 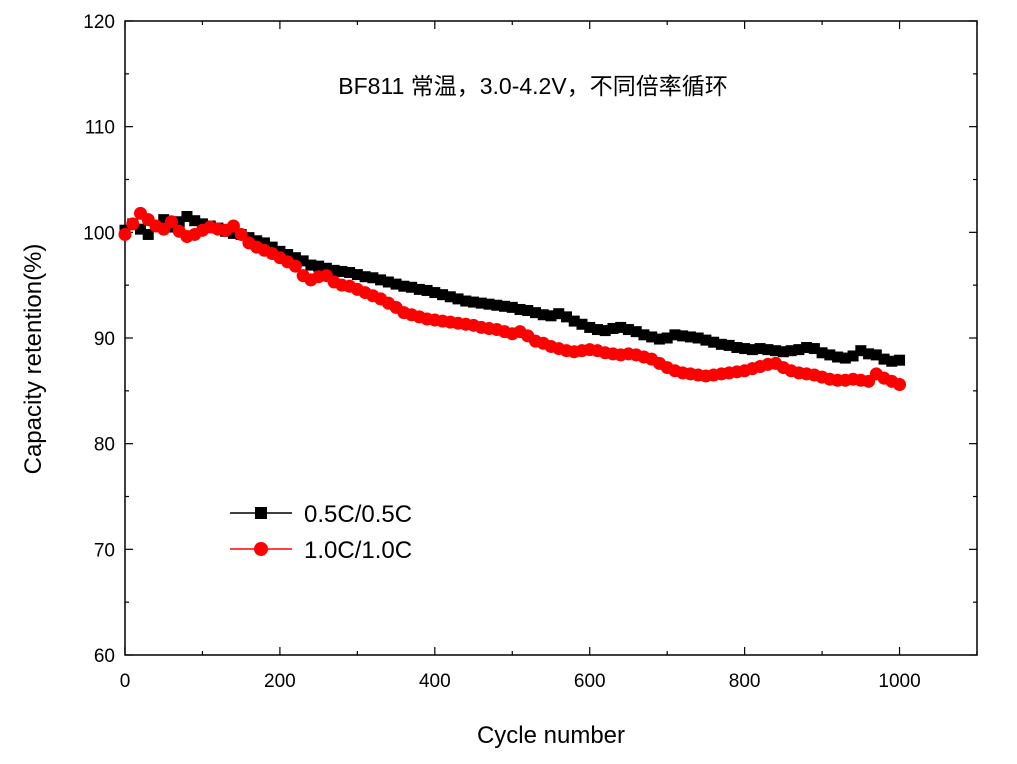 I want to click on legend-label-0: 0.5C/0.5C, so click(x=358, y=514).